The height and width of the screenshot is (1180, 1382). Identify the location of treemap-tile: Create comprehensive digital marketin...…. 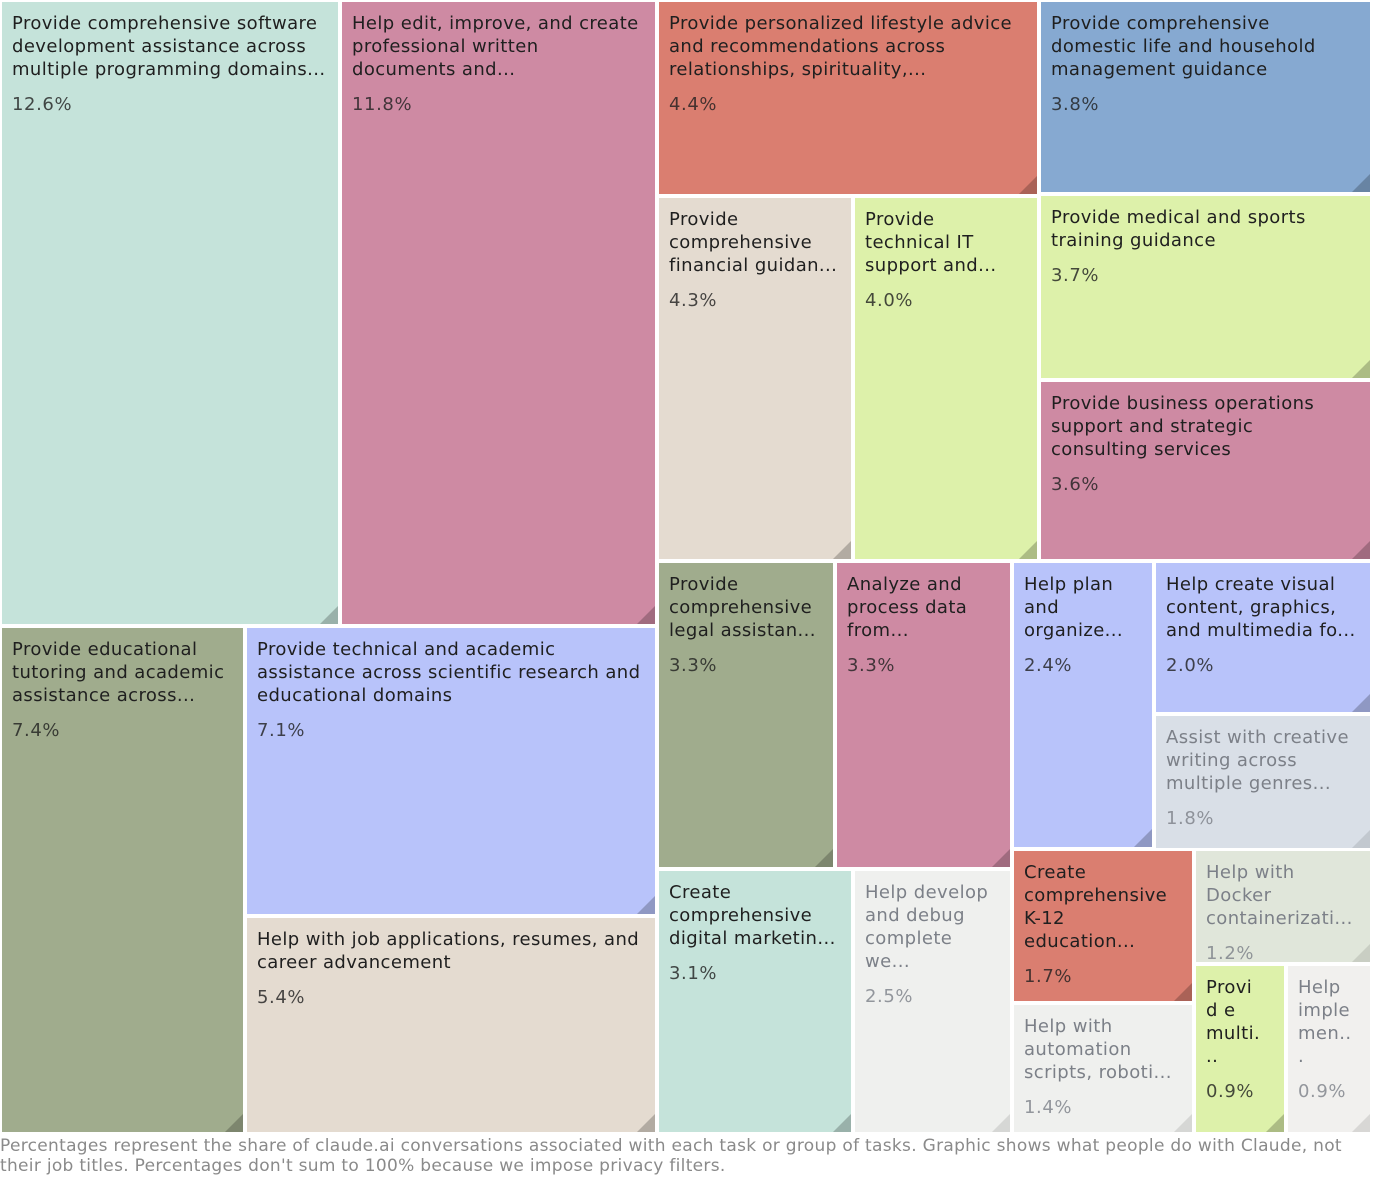
(755, 1001).